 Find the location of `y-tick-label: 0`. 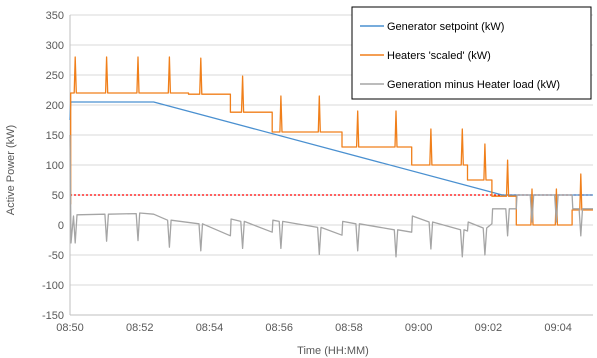

y-tick-label: 0 is located at coordinates (61, 226).